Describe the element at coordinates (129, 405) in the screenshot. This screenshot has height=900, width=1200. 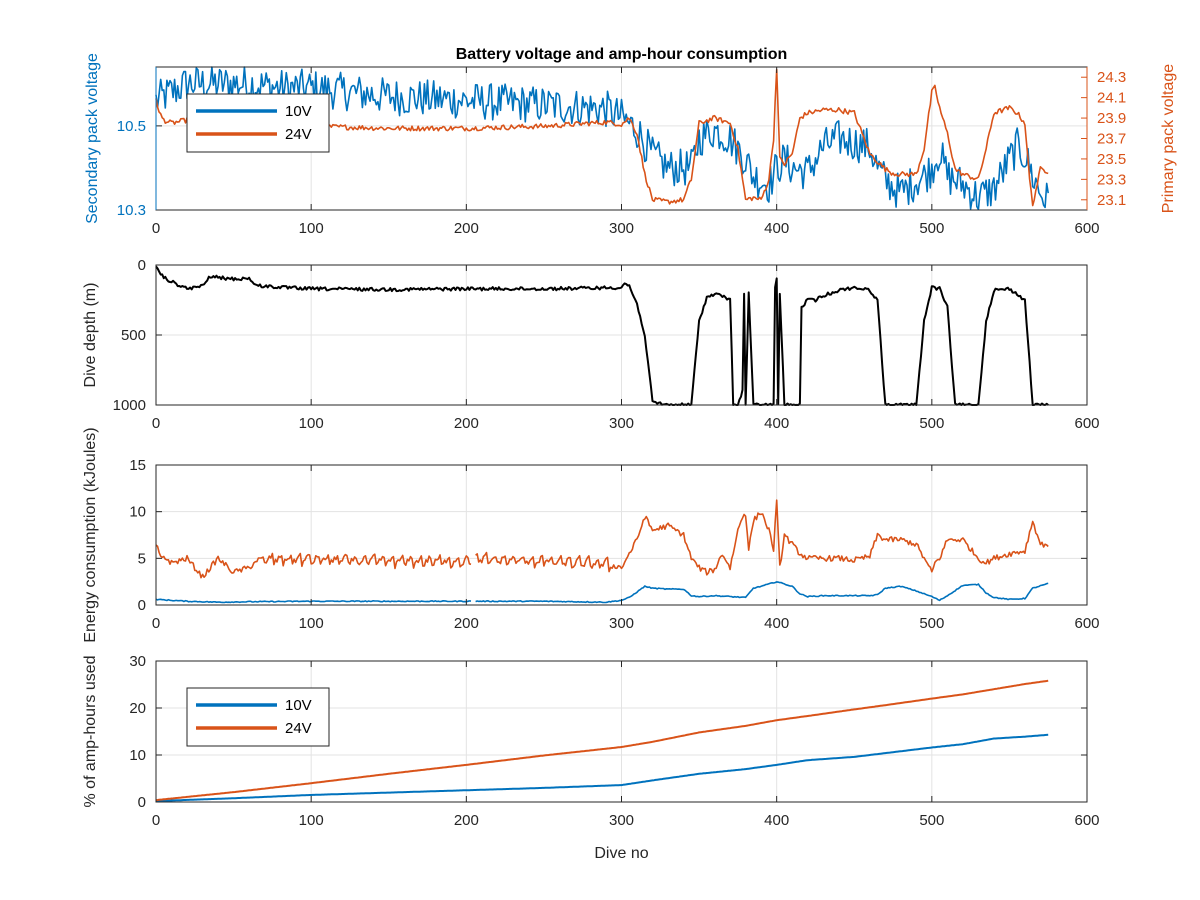
I see `y-tick-label: 1000` at that location.